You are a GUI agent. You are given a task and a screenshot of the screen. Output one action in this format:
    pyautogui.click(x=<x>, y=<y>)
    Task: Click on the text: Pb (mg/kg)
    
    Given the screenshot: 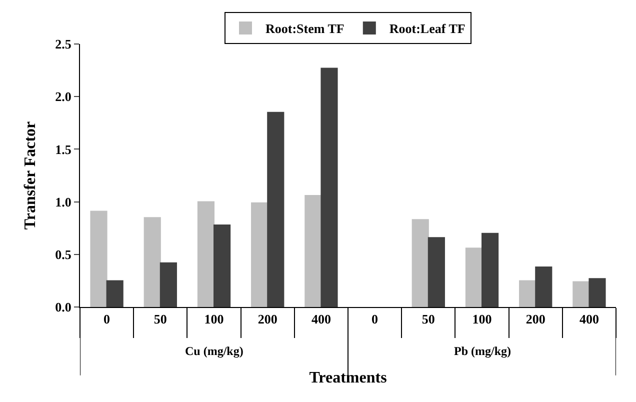 What is the action you would take?
    pyautogui.click(x=483, y=351)
    